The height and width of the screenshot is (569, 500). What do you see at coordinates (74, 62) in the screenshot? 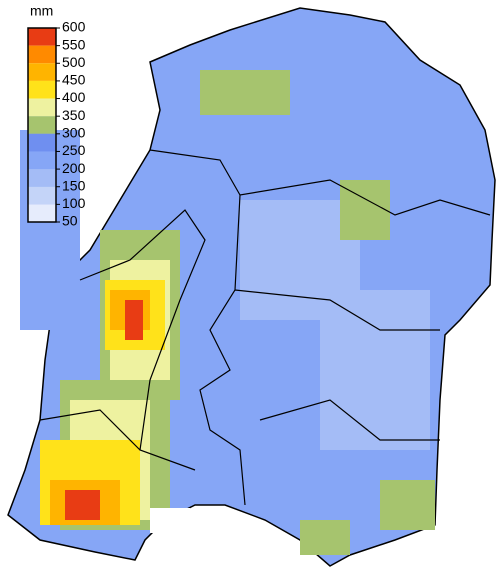
I see `legend-tick-label: 500` at bounding box center [74, 62].